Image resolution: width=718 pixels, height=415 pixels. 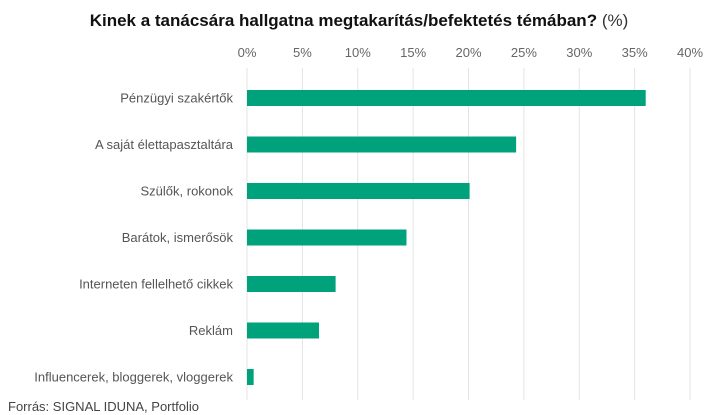 What do you see at coordinates (615, 20) in the screenshot?
I see `chart-title-unit: (%)` at bounding box center [615, 20].